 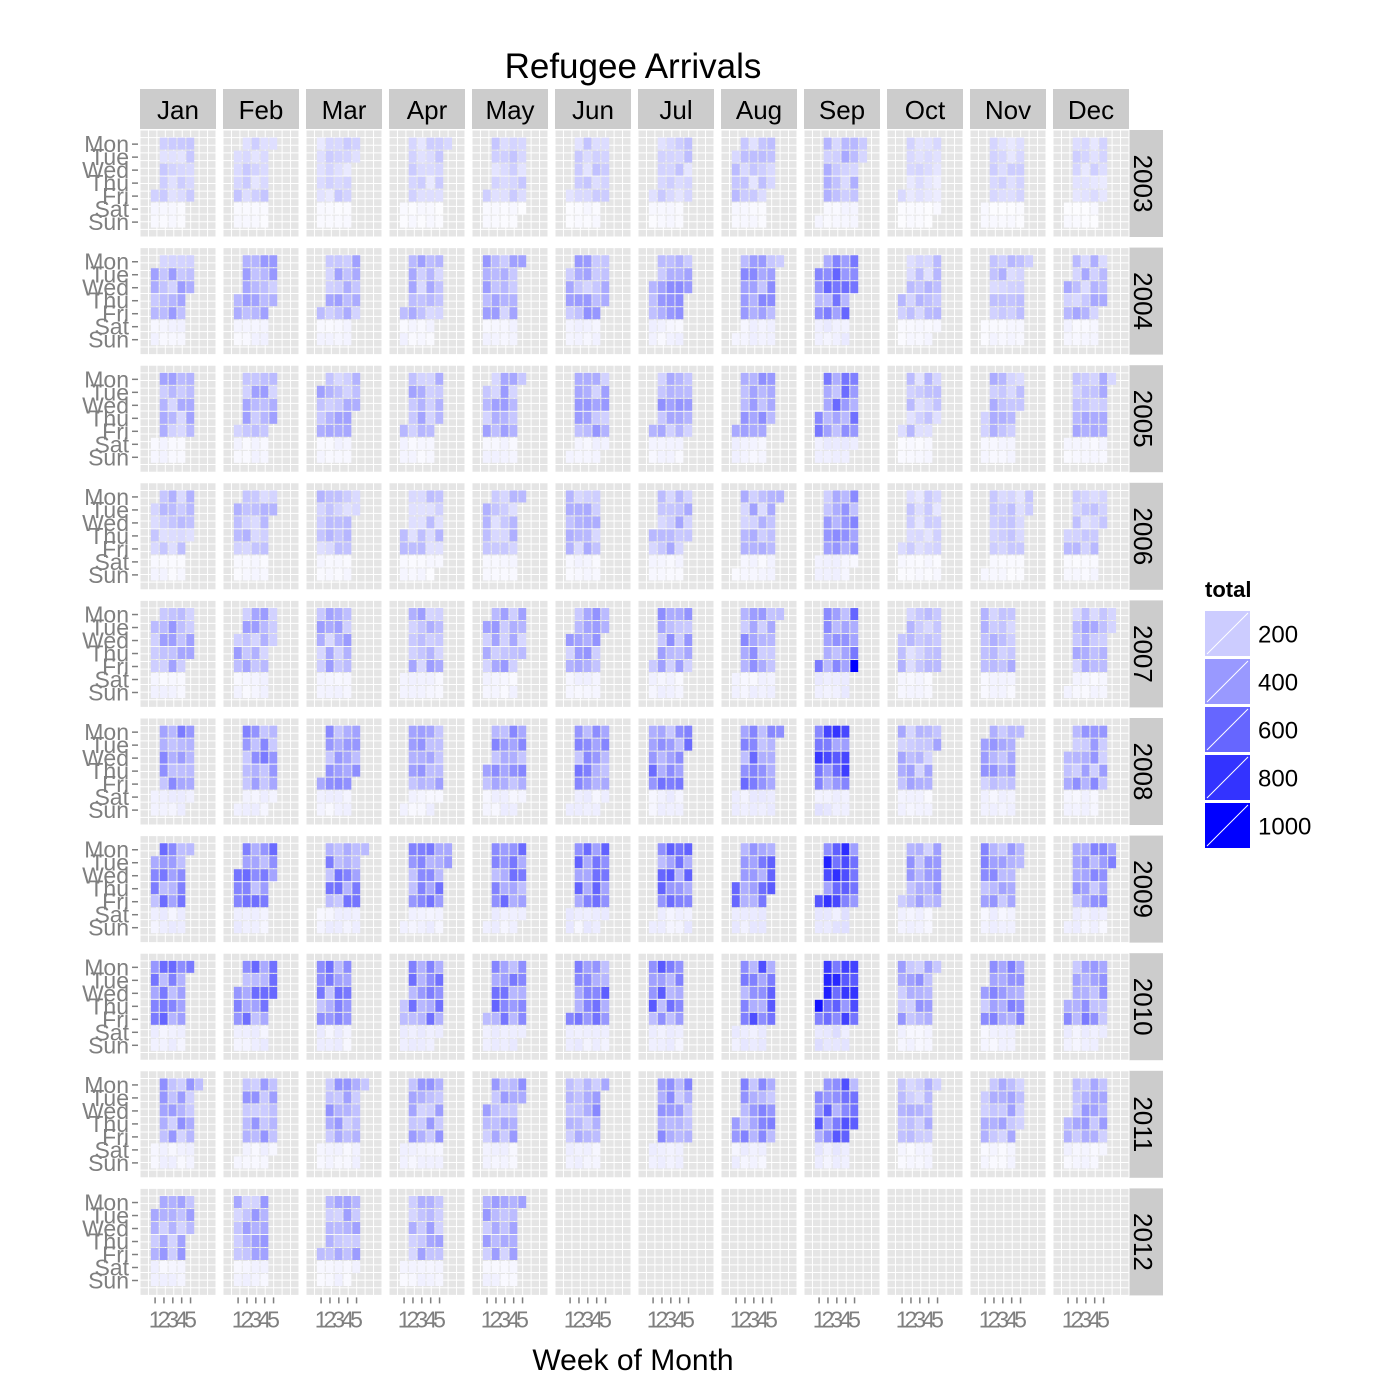 What do you see at coordinates (1143, 889) in the screenshot?
I see `year-strip` at bounding box center [1143, 889].